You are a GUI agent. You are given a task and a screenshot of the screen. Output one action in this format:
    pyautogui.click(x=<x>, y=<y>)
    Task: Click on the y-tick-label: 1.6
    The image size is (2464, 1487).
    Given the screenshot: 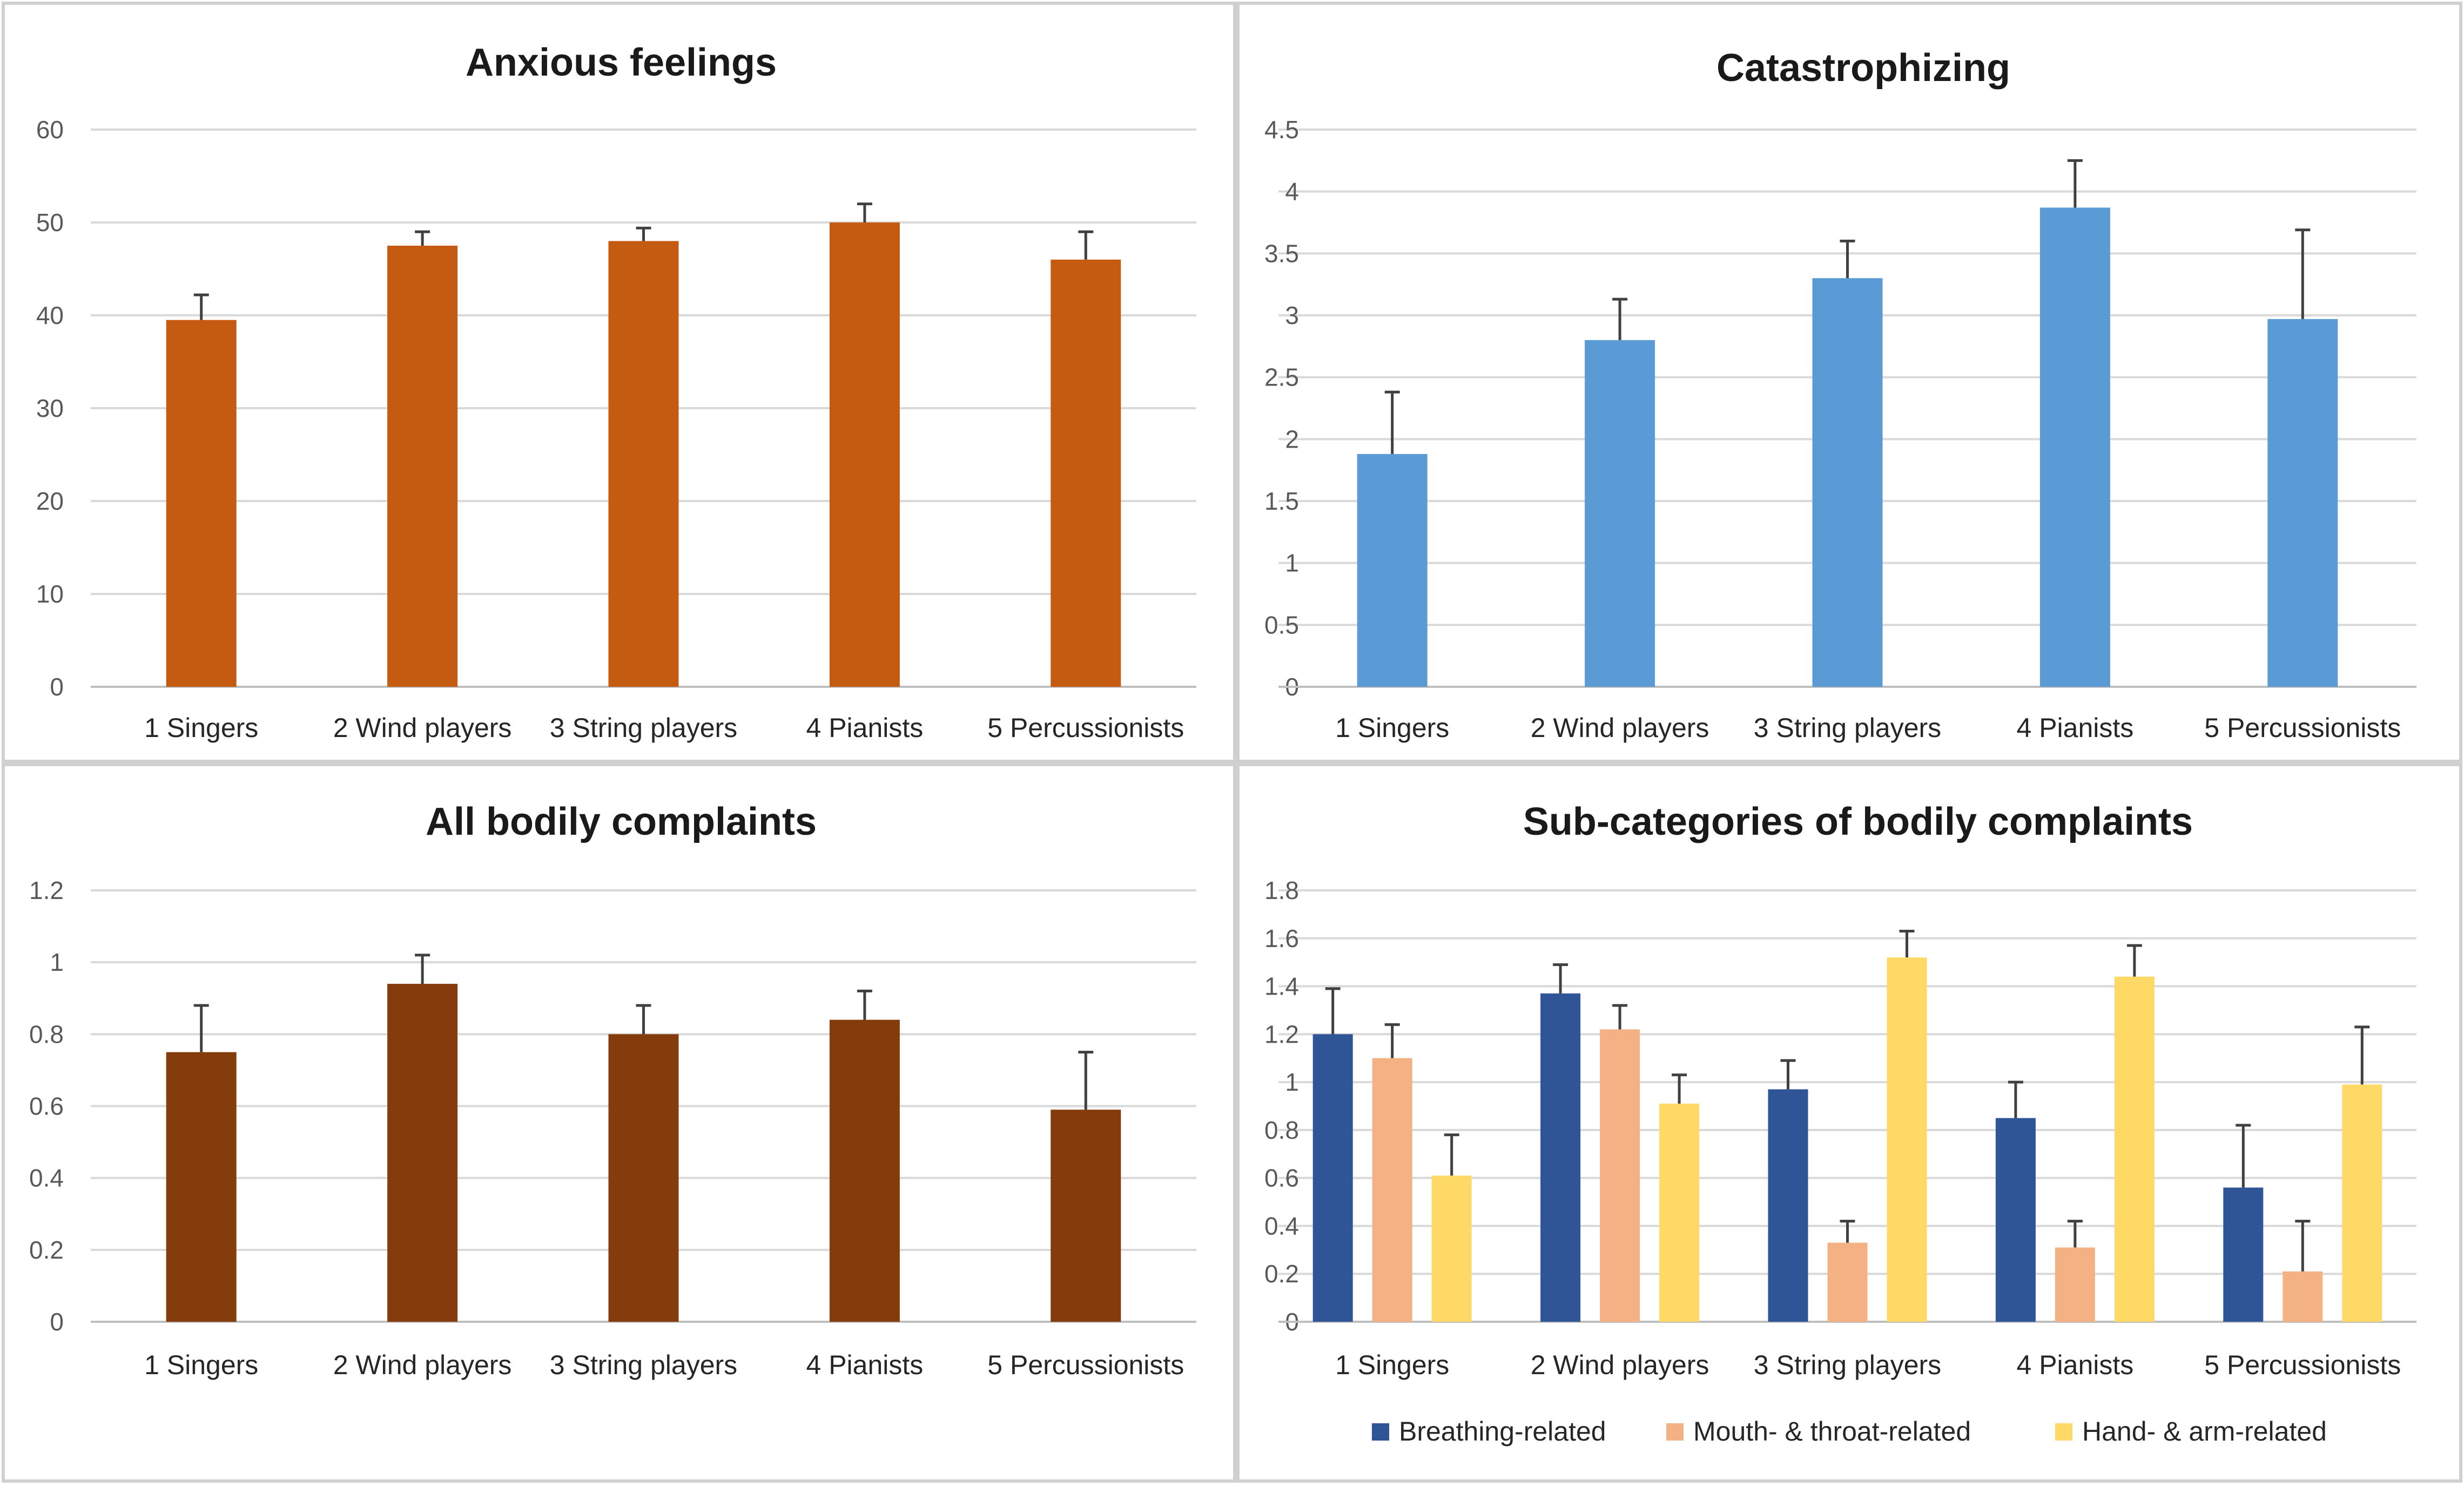 What is the action you would take?
    pyautogui.click(x=1281, y=938)
    